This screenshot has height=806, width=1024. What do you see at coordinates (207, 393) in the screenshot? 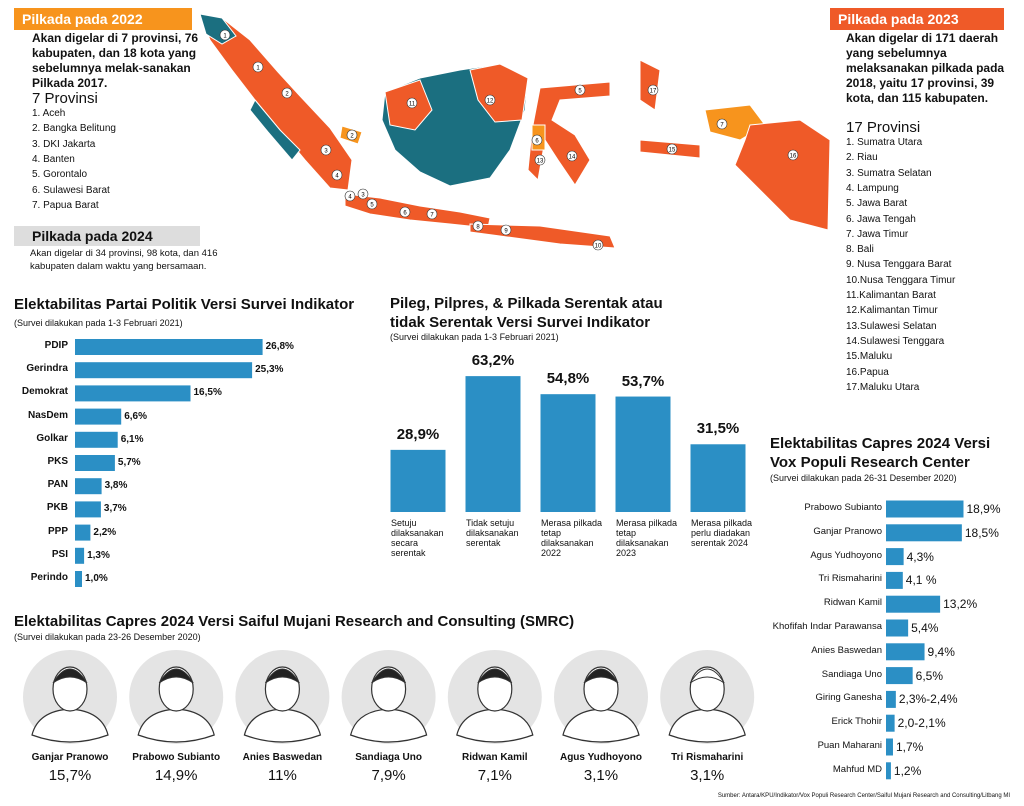
I see `value-label: 16,5%` at bounding box center [207, 393].